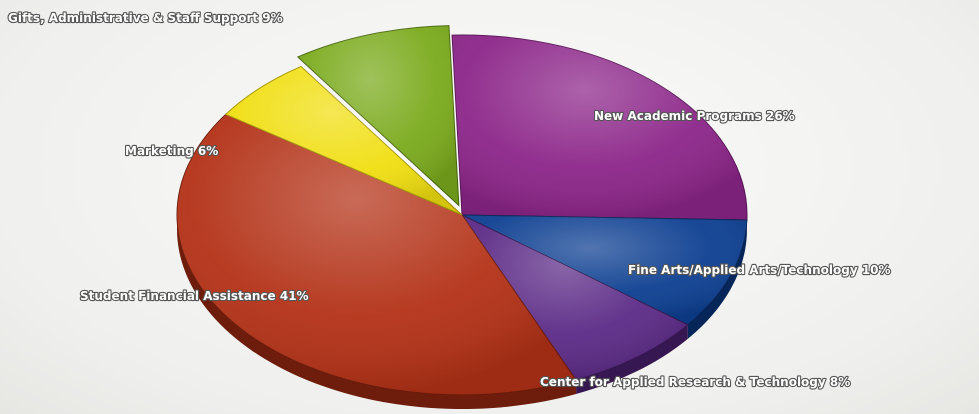  What do you see at coordinates (145, 18) in the screenshot?
I see `pie-slice-label-6: Gifts, Administrative & Staff Support 9%` at bounding box center [145, 18].